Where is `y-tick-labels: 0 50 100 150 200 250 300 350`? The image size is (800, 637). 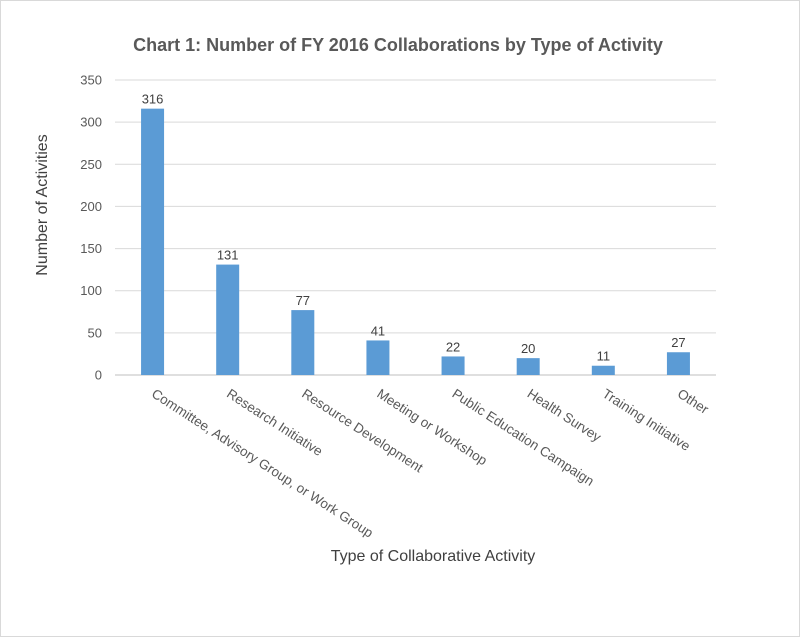 y-tick-labels: 0 50 100 150 200 250 300 350 is located at coordinates (91, 228).